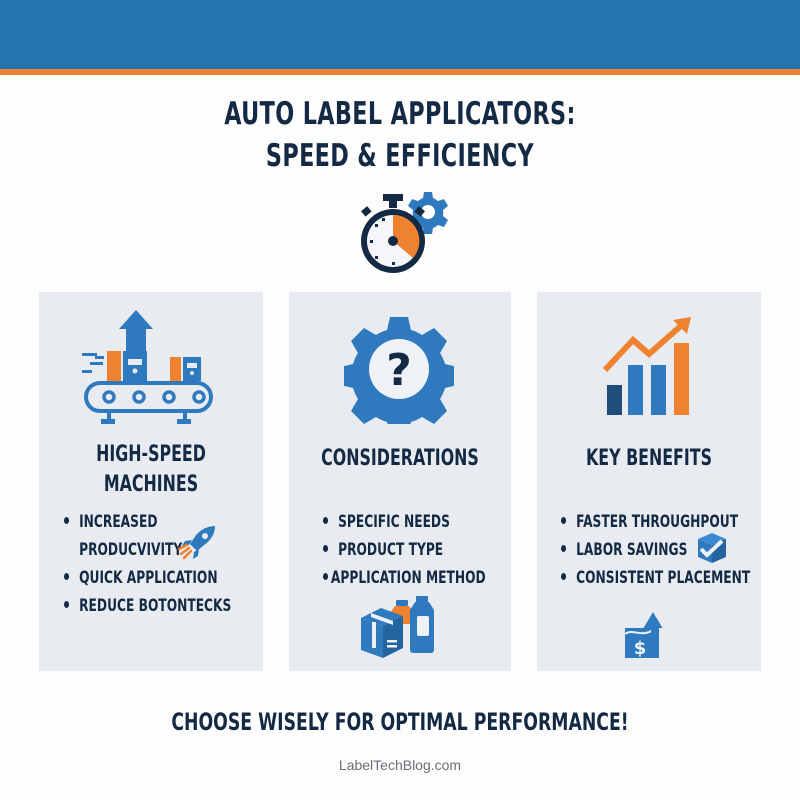  I want to click on panel-heading: HIGH-SPEED MACHINES, so click(151, 469).